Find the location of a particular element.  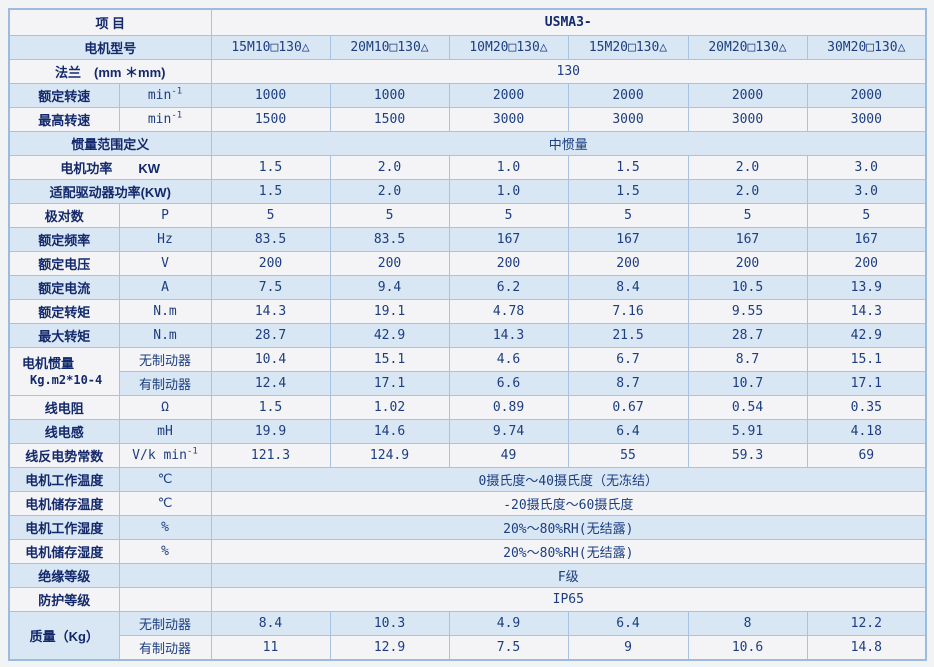

row-max-speed: 最高转速 min-1 1500 1500 3000 3000 3000 3000 is located at coordinates (467, 119).